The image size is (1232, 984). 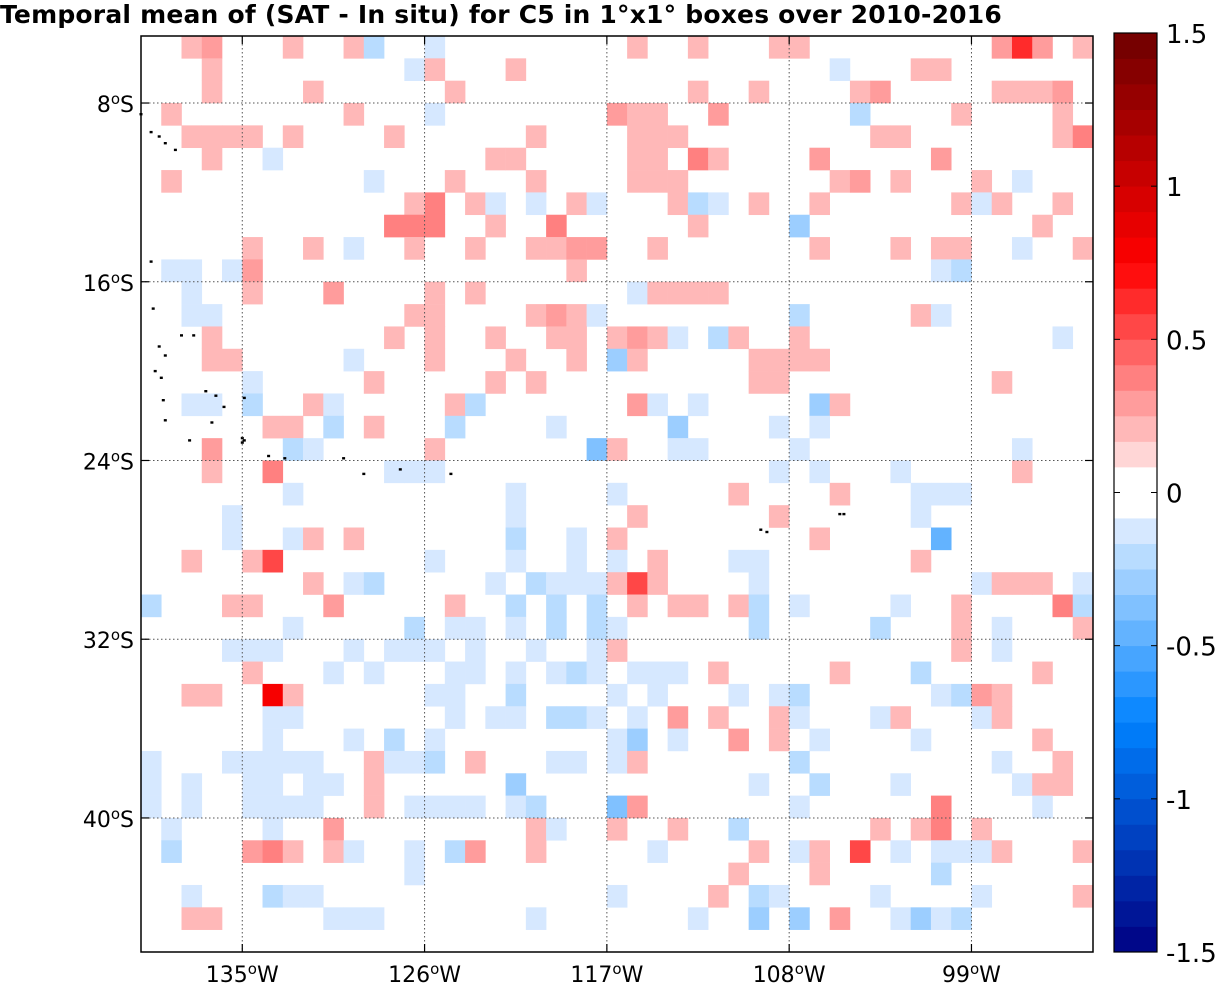 I want to click on colorbar-tick-label: -1, so click(x=1179, y=801).